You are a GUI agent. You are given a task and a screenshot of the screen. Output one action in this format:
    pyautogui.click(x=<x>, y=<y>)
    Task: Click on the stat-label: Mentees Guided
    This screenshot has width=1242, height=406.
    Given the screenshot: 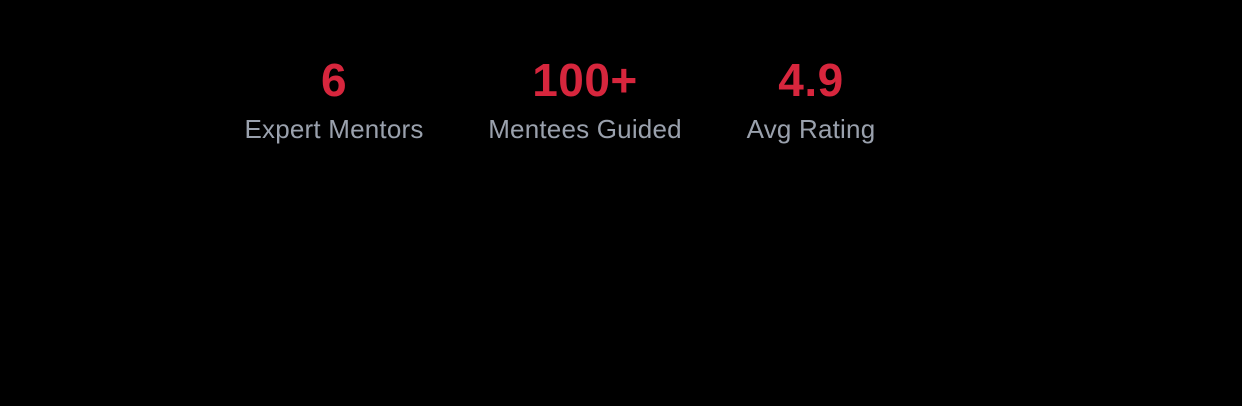 What is the action you would take?
    pyautogui.click(x=585, y=129)
    